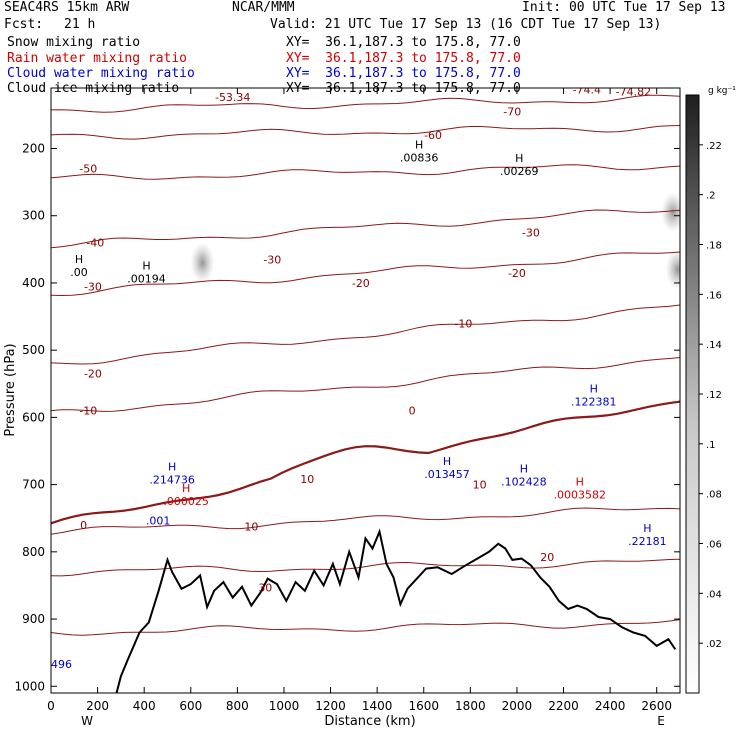  I want to click on contour-label-11: -20, so click(93, 374).